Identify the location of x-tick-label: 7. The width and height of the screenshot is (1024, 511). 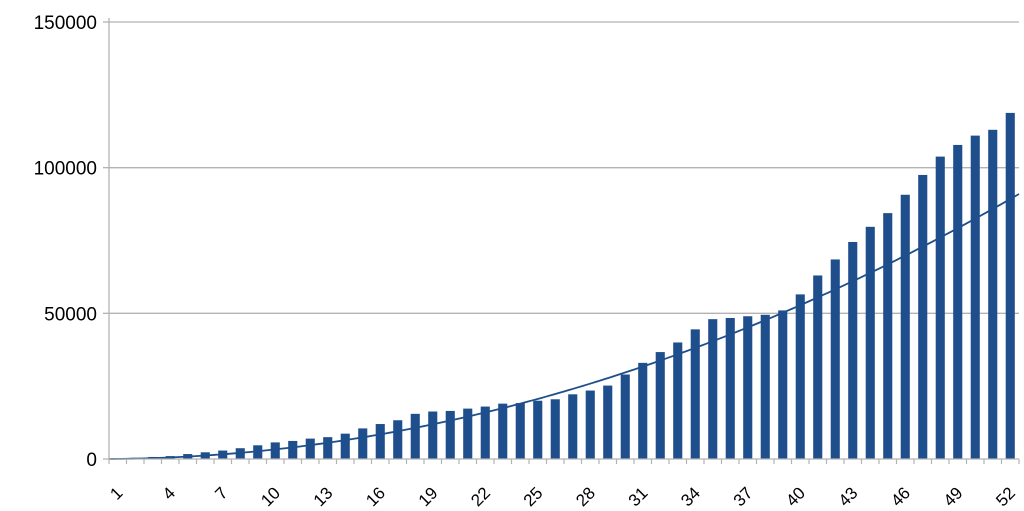
(221, 493).